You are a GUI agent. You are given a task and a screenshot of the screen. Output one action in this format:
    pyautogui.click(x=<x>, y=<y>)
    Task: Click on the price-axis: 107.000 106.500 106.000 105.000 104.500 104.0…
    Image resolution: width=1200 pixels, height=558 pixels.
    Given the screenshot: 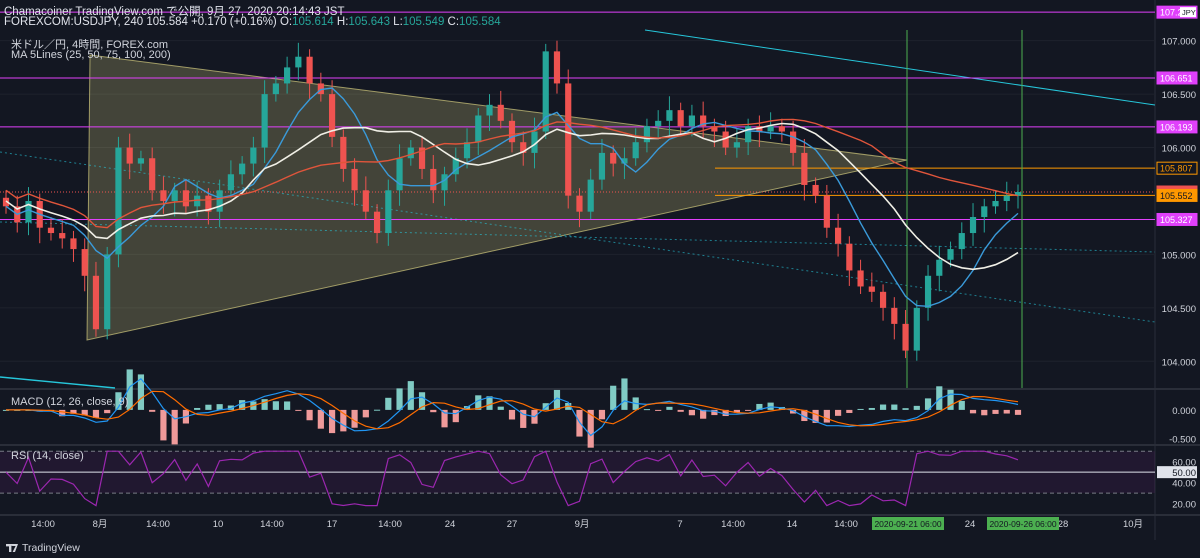 What is the action you would take?
    pyautogui.click(x=1177, y=258)
    